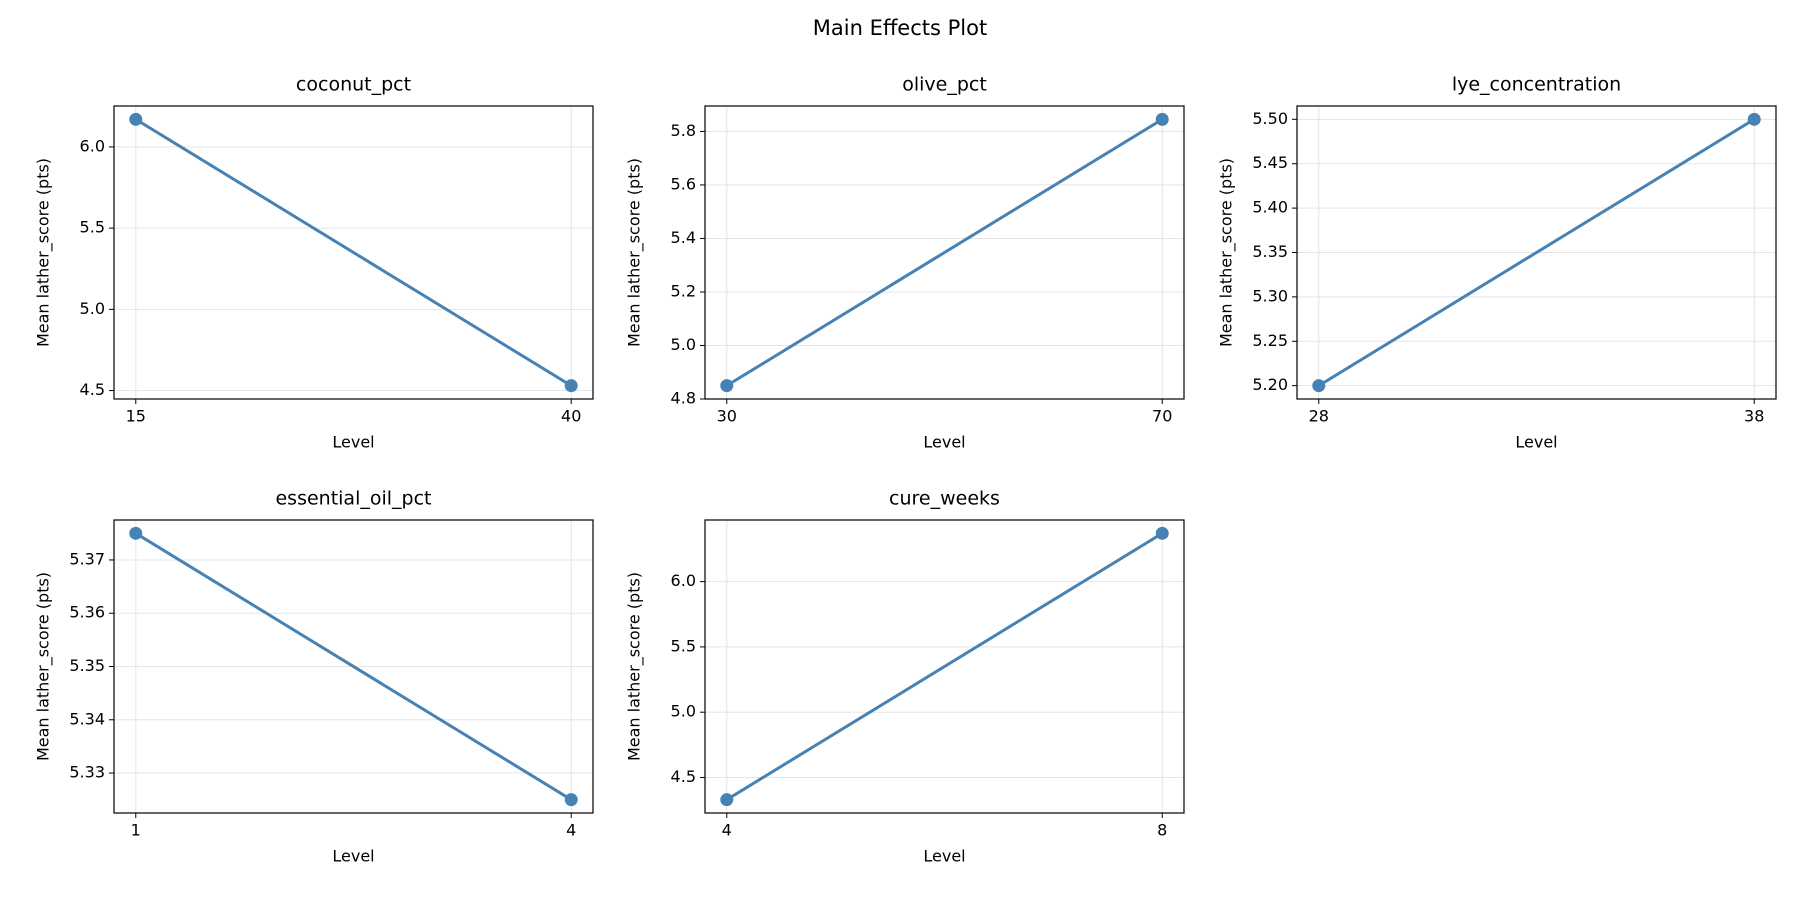 This screenshot has height=900, width=1800. What do you see at coordinates (87, 718) in the screenshot?
I see `y-tick-label: 5.34` at bounding box center [87, 718].